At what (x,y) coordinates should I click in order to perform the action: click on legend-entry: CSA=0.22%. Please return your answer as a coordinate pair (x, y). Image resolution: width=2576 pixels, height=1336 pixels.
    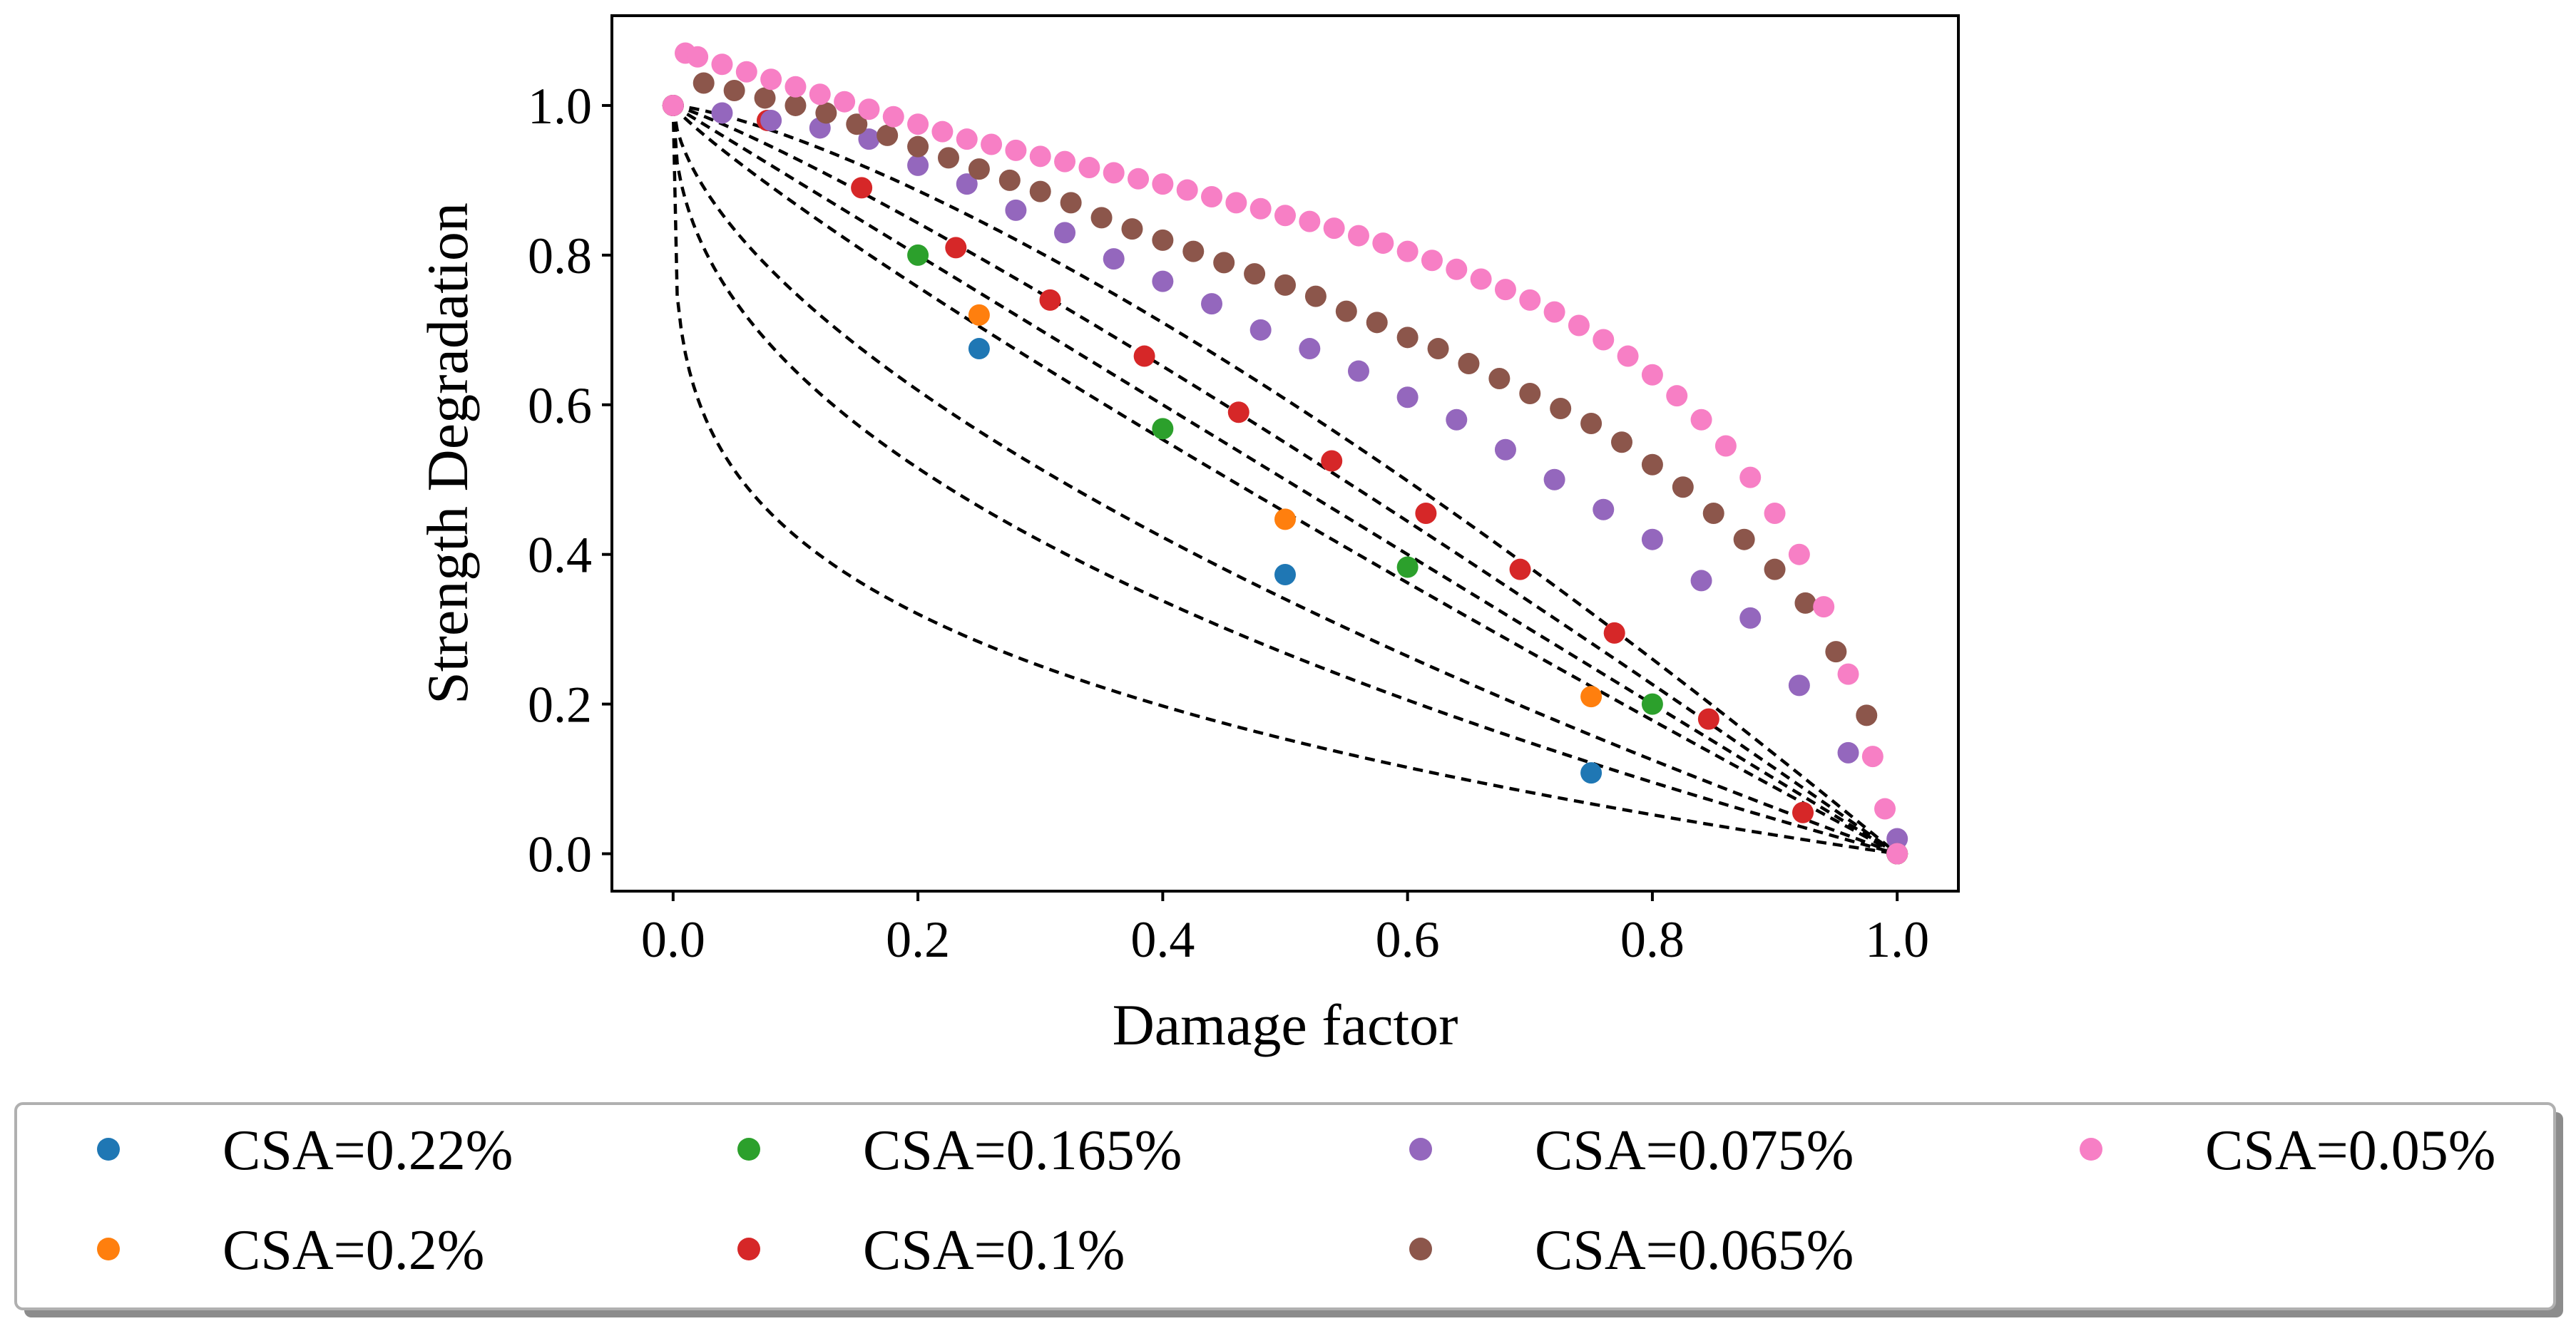
    Looking at the image, I should click on (305, 1150).